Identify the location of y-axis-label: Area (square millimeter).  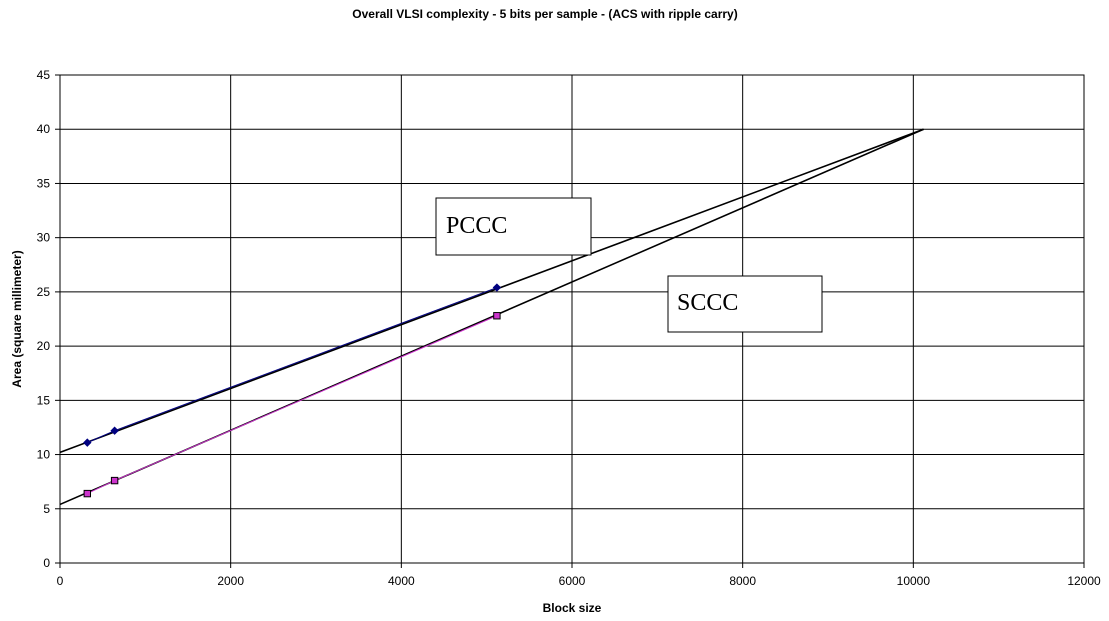
(17, 318).